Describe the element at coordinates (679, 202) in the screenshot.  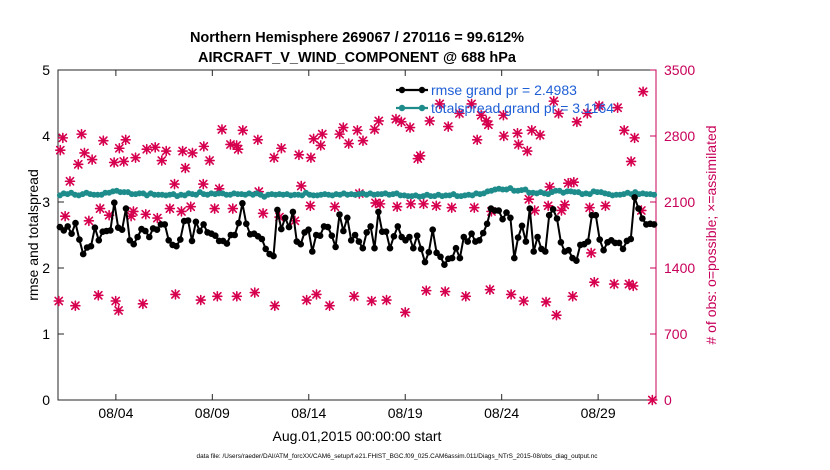
I see `y-right-tick-label: 2100` at that location.